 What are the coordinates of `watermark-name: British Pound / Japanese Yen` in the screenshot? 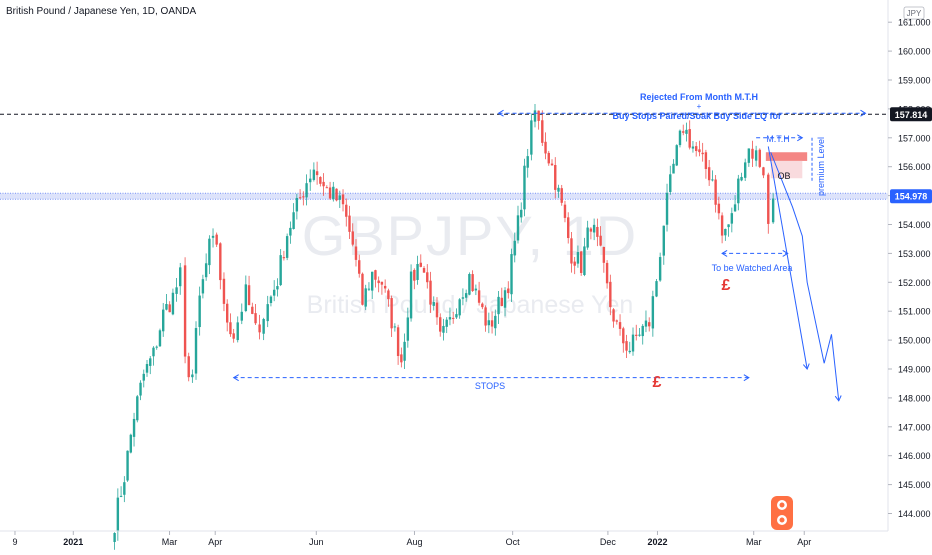 It's located at (470, 305).